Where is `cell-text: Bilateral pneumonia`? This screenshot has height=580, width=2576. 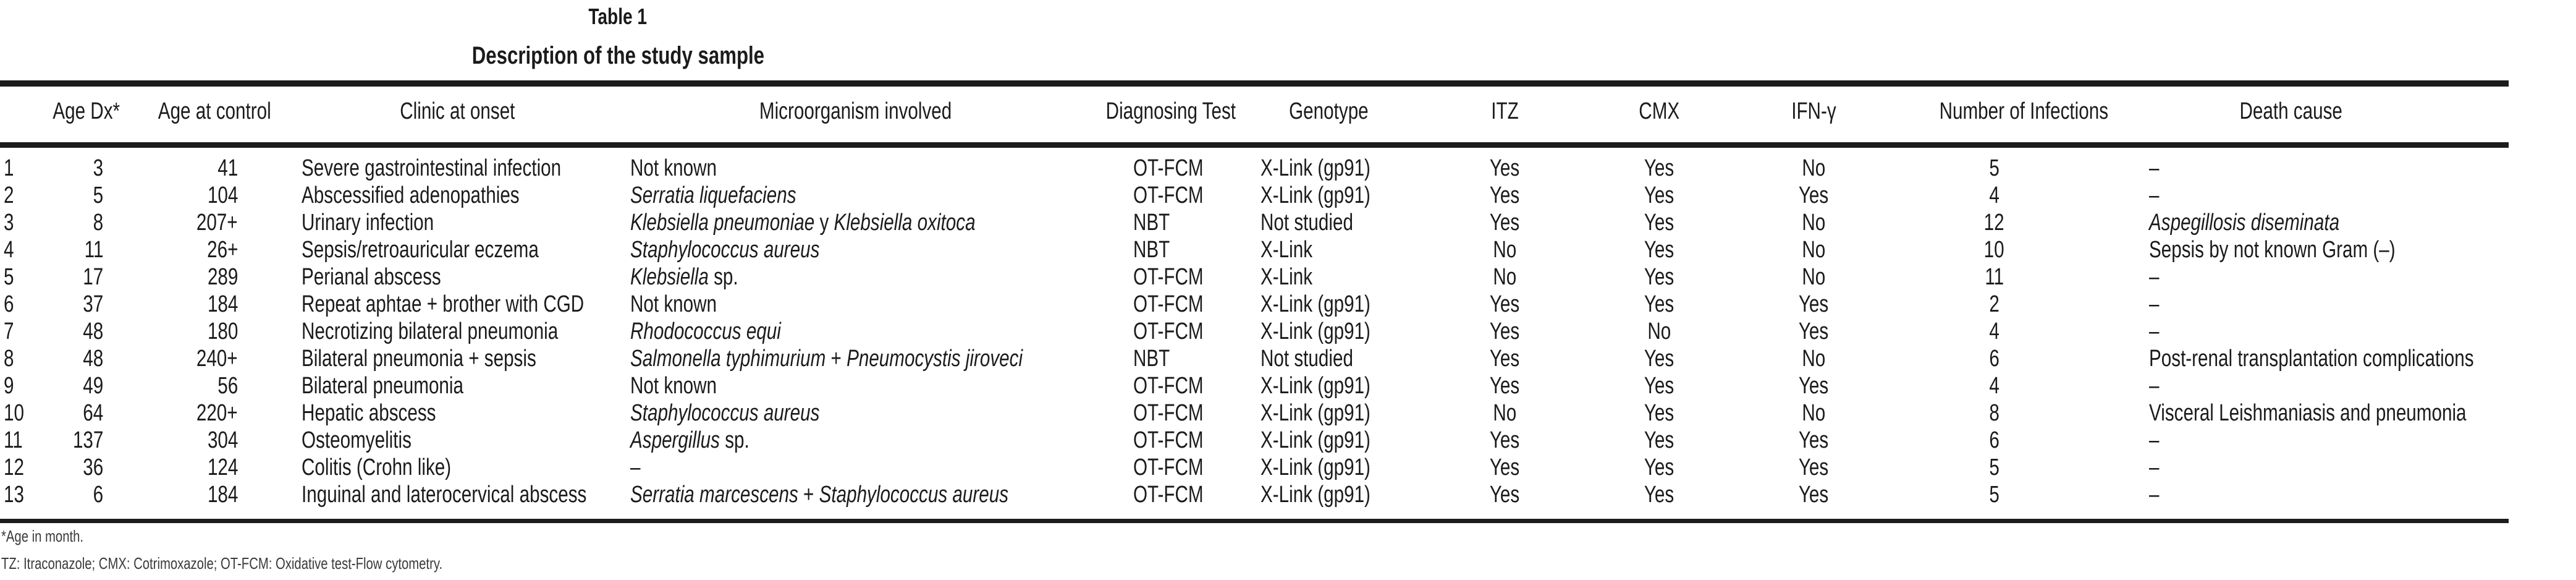
cell-text: Bilateral pneumonia is located at coordinates (382, 386).